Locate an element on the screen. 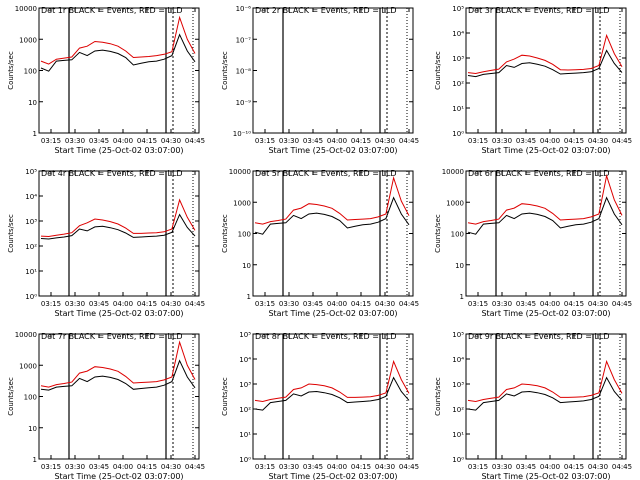 Image resolution: width=640 pixels, height=480 pixels. det-4r-frame is located at coordinates (119, 233).